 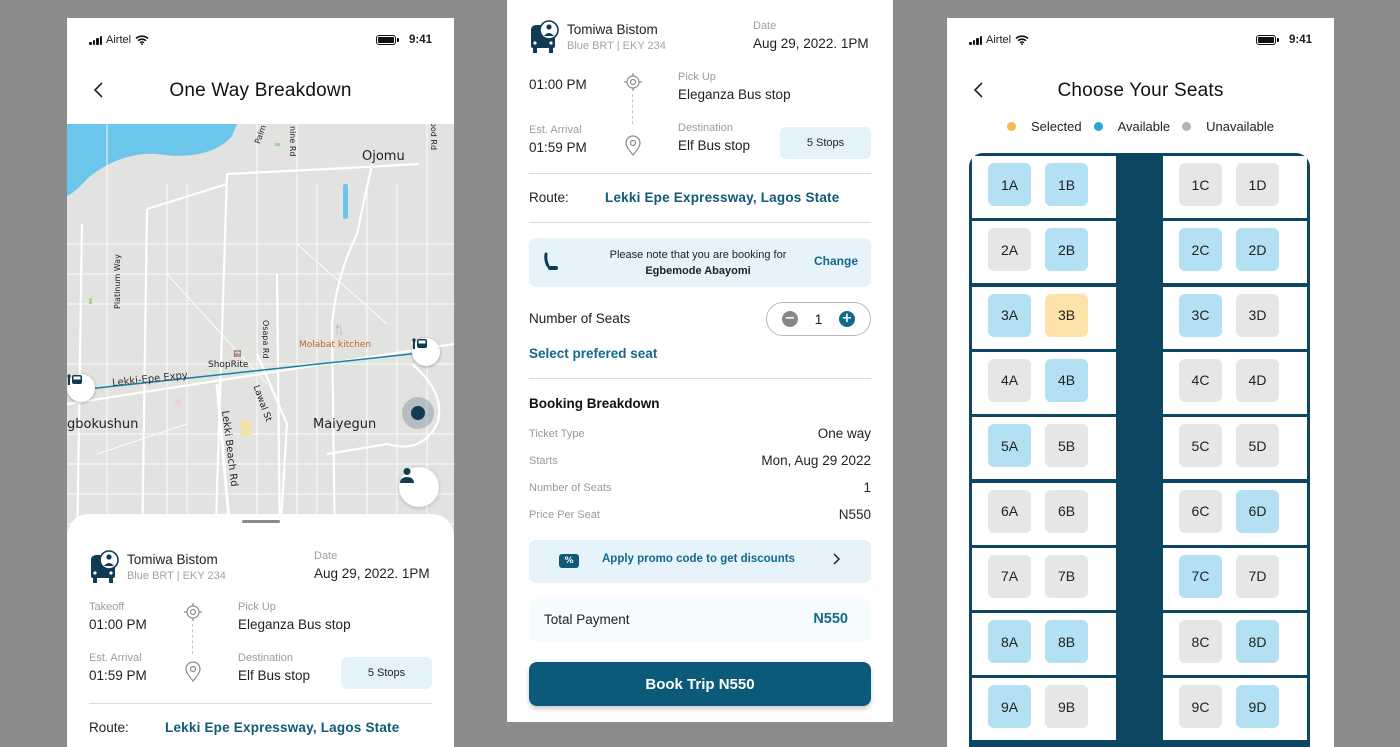 What do you see at coordinates (193, 642) in the screenshot?
I see `route-timeline` at bounding box center [193, 642].